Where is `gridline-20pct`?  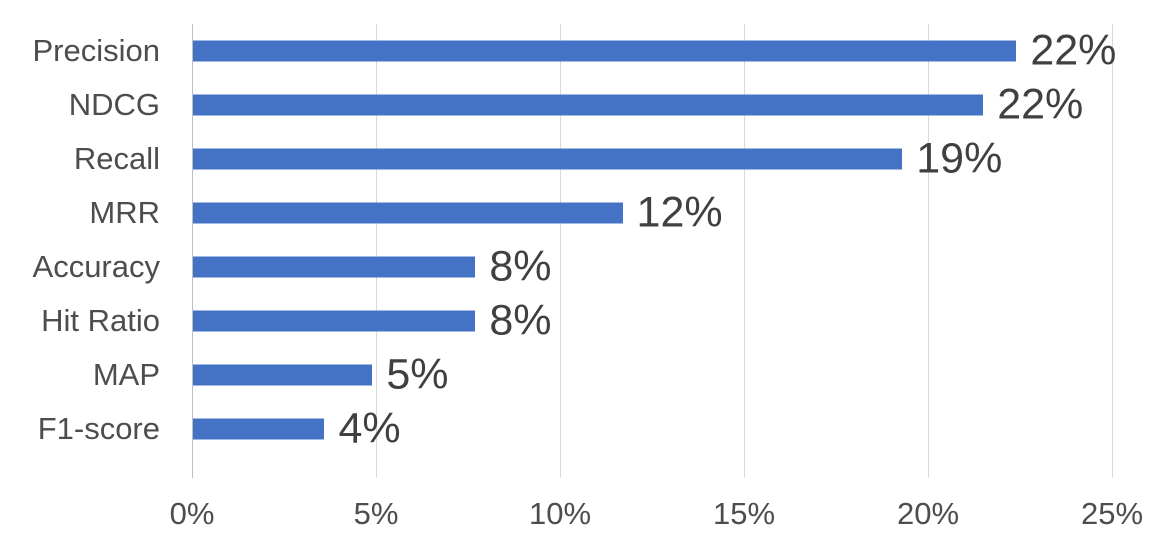 gridline-20pct is located at coordinates (928, 245).